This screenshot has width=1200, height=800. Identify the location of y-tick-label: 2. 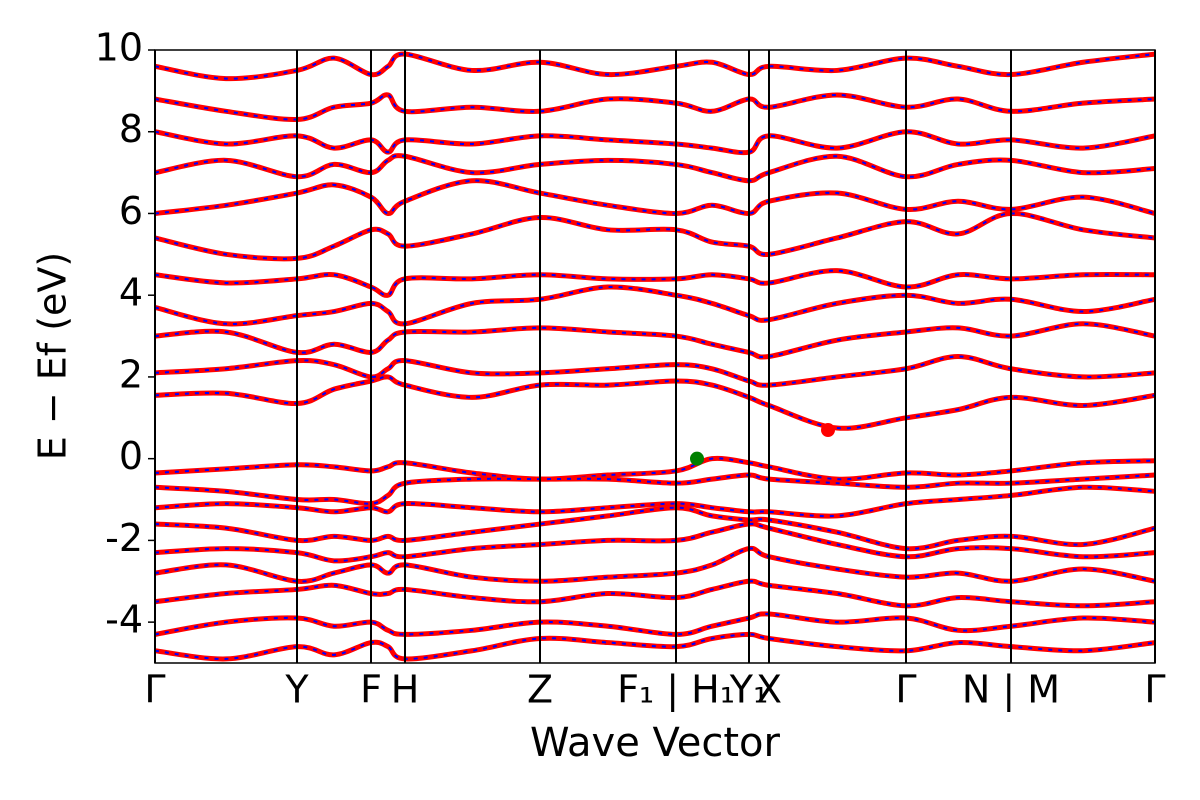
(131, 374).